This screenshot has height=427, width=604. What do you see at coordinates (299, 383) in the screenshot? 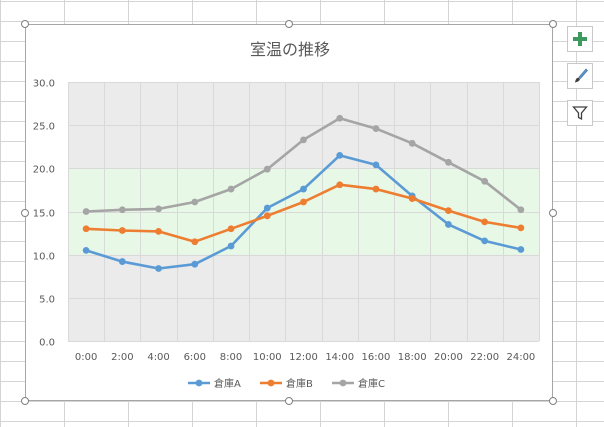
I see `legend-label: 倉庫B` at bounding box center [299, 383].